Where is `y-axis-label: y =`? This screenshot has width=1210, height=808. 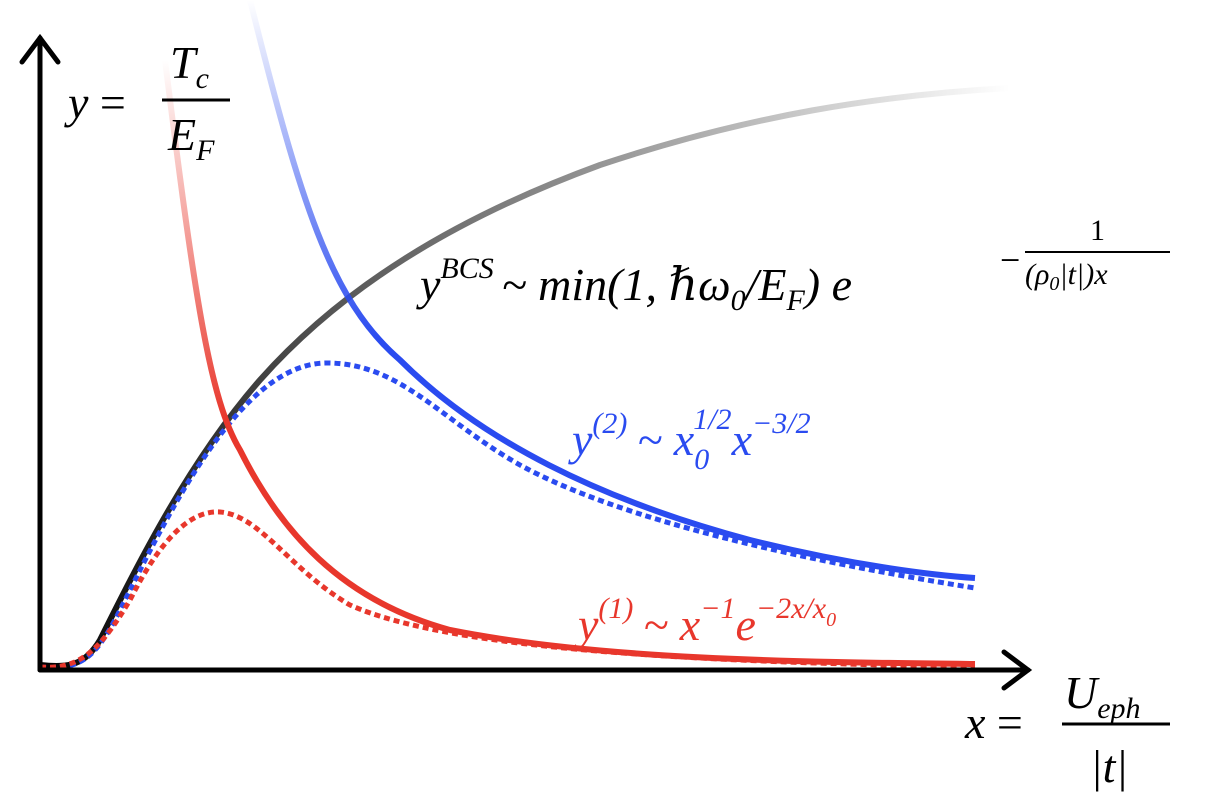 y-axis-label: y = is located at coordinates (95, 102).